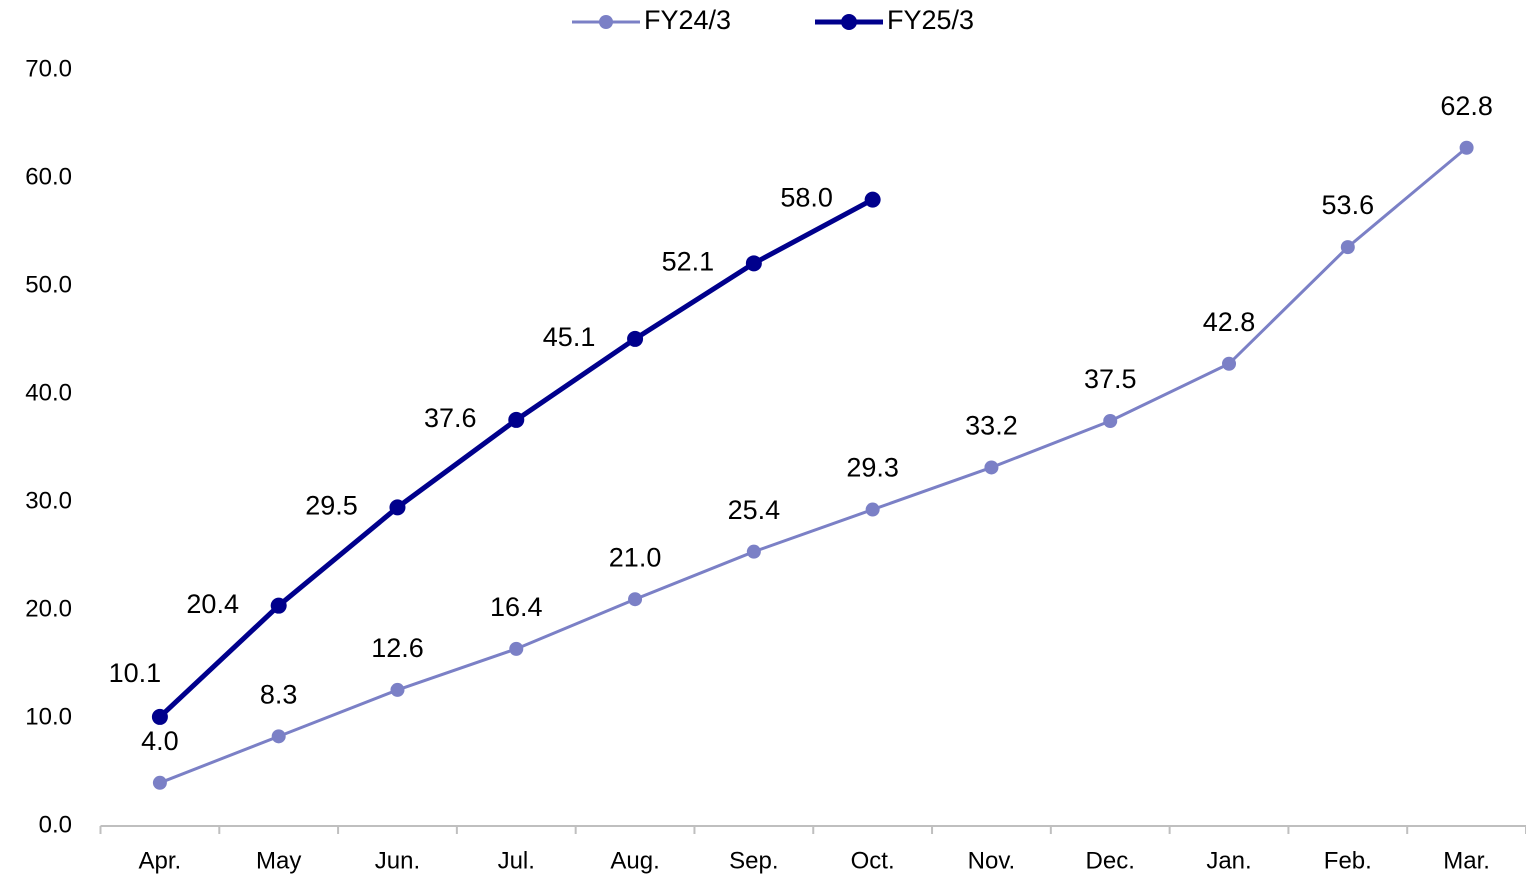 The image size is (1526, 878). What do you see at coordinates (1348, 205) in the screenshot?
I see `data-label: 53.6` at bounding box center [1348, 205].